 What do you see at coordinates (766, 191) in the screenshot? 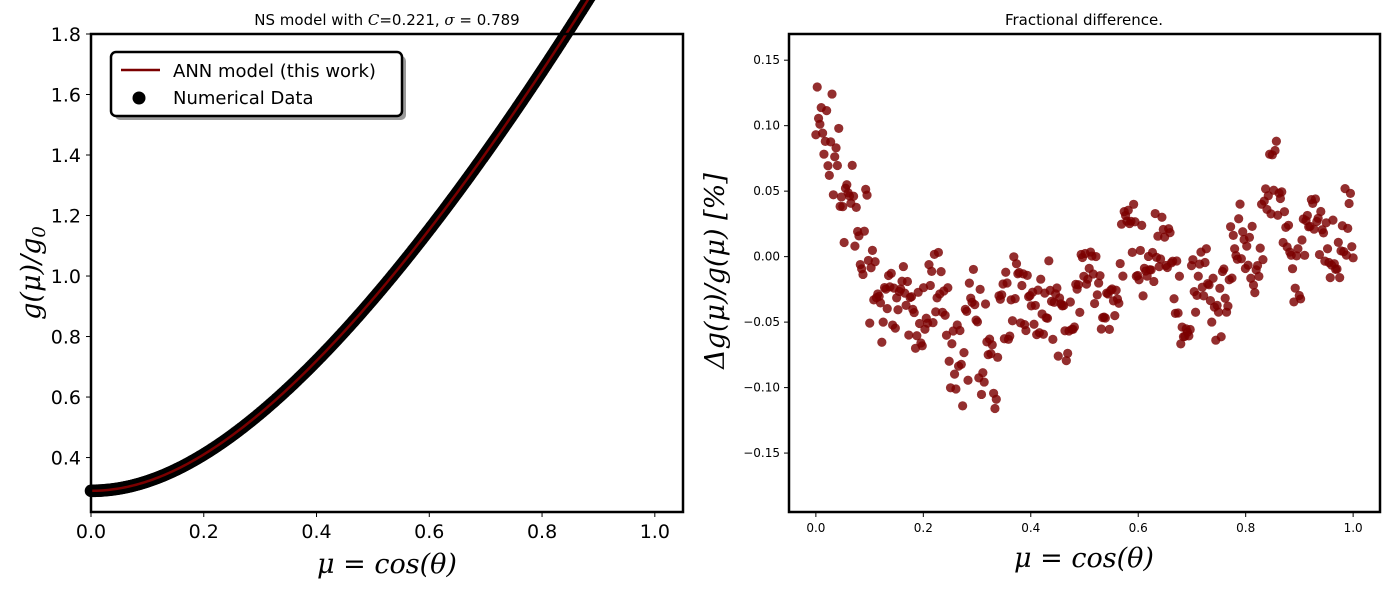
I see `right-y-tick-label: 0.05` at bounding box center [766, 191].